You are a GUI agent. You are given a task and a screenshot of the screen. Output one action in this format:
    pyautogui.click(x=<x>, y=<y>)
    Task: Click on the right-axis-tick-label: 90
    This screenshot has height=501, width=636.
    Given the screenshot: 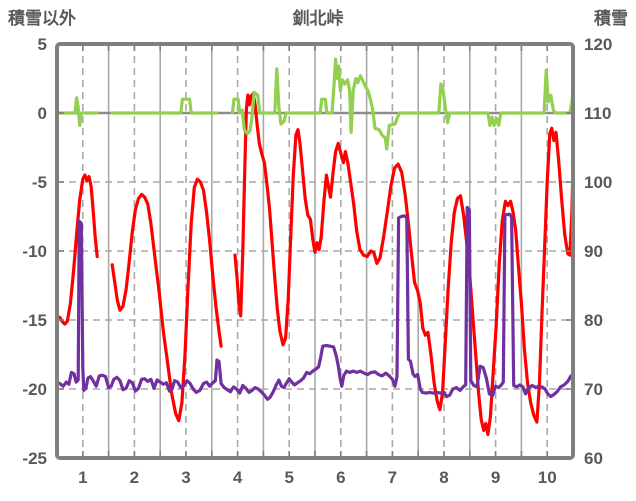 What is the action you would take?
    pyautogui.click(x=593, y=251)
    